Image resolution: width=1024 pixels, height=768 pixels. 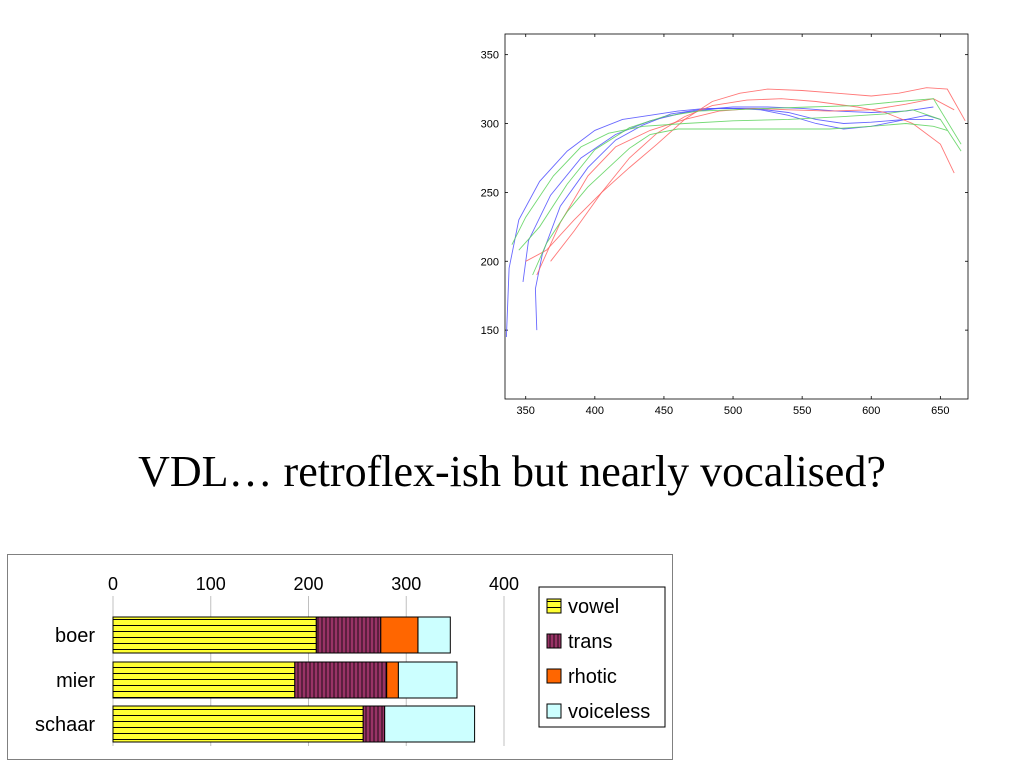 I want to click on bar-boer-voiceless, so click(x=434, y=635).